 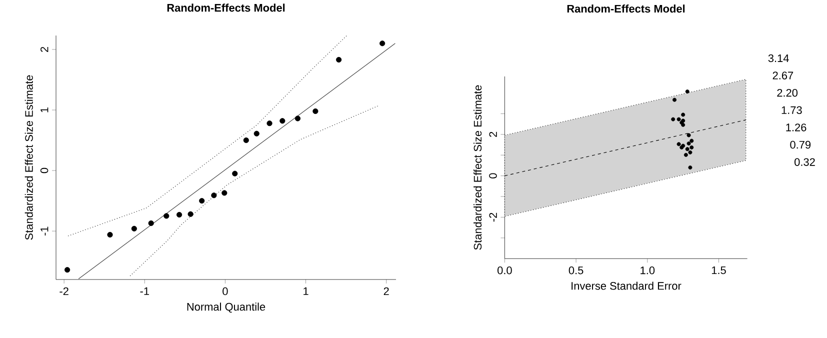 I want to click on x-axis-title: Normal Quantile, so click(x=226, y=307).